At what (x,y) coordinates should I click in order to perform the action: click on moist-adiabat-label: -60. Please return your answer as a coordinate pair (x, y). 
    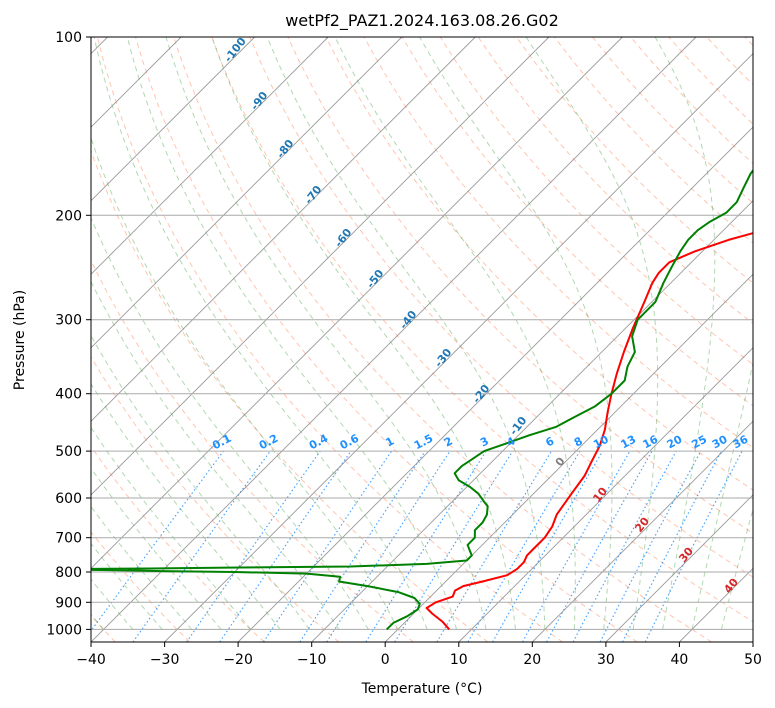
    Looking at the image, I should click on (343, 238).